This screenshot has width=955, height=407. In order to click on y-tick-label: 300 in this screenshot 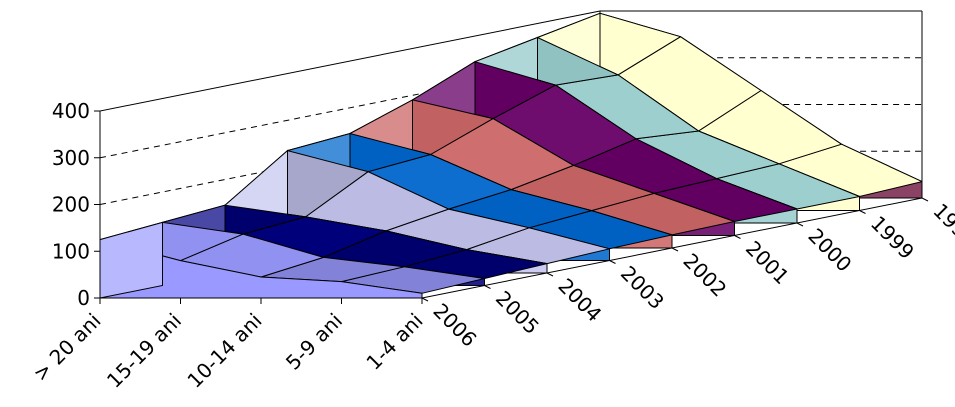, I will do `click(71, 158)`.